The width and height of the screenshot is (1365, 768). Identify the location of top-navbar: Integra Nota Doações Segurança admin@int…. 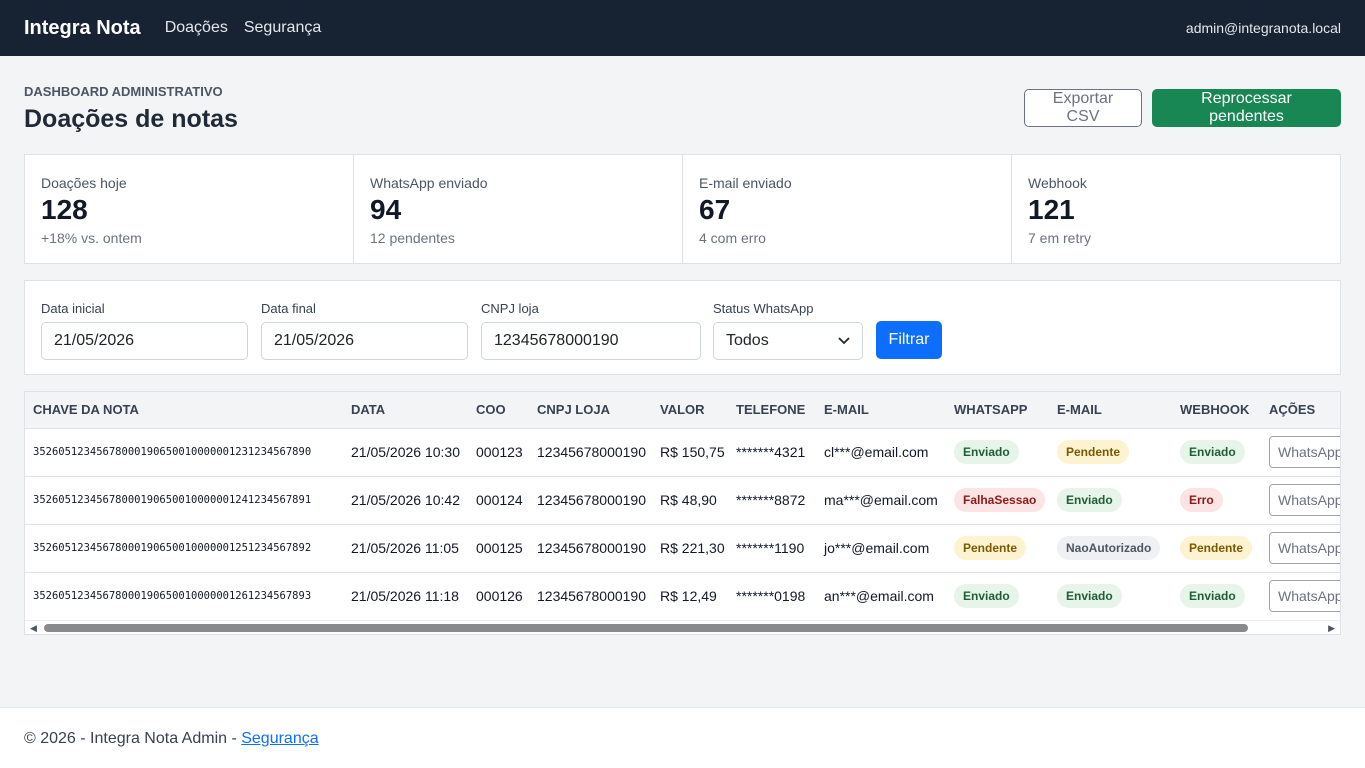
(682, 28).